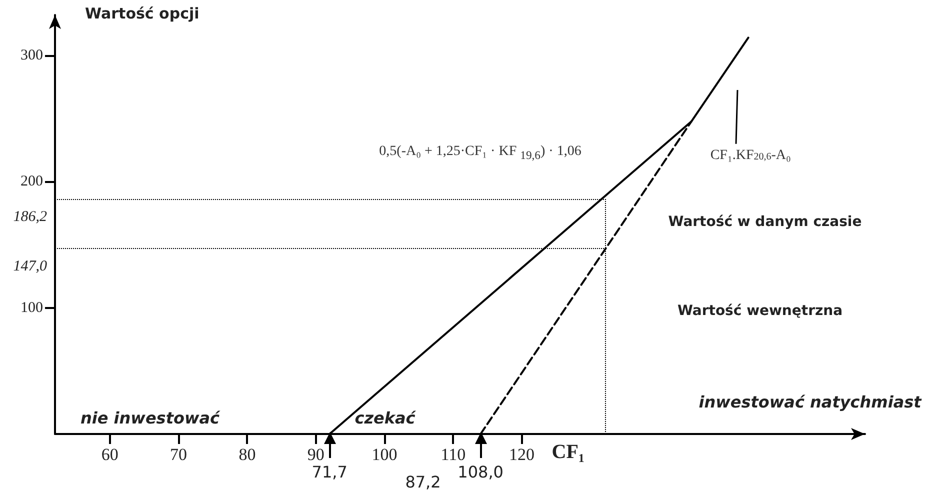 The image size is (944, 495). Describe the element at coordinates (109, 454) in the screenshot. I see `x-tick-label: 60` at that location.